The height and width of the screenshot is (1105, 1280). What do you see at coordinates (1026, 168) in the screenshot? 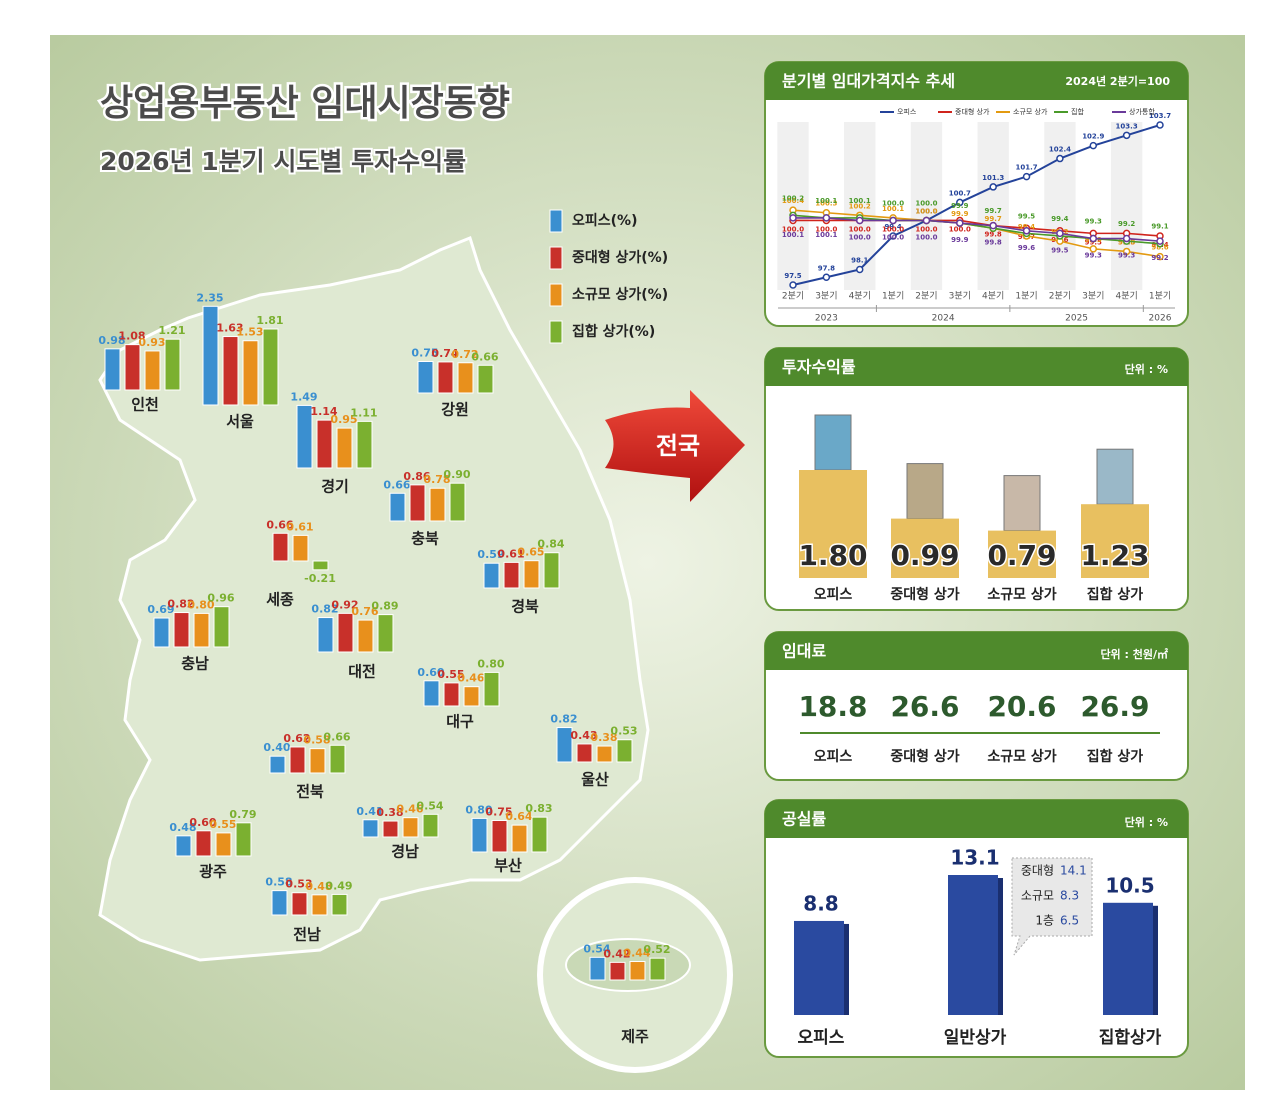
I see `trend-value: 101.7` at bounding box center [1026, 168].